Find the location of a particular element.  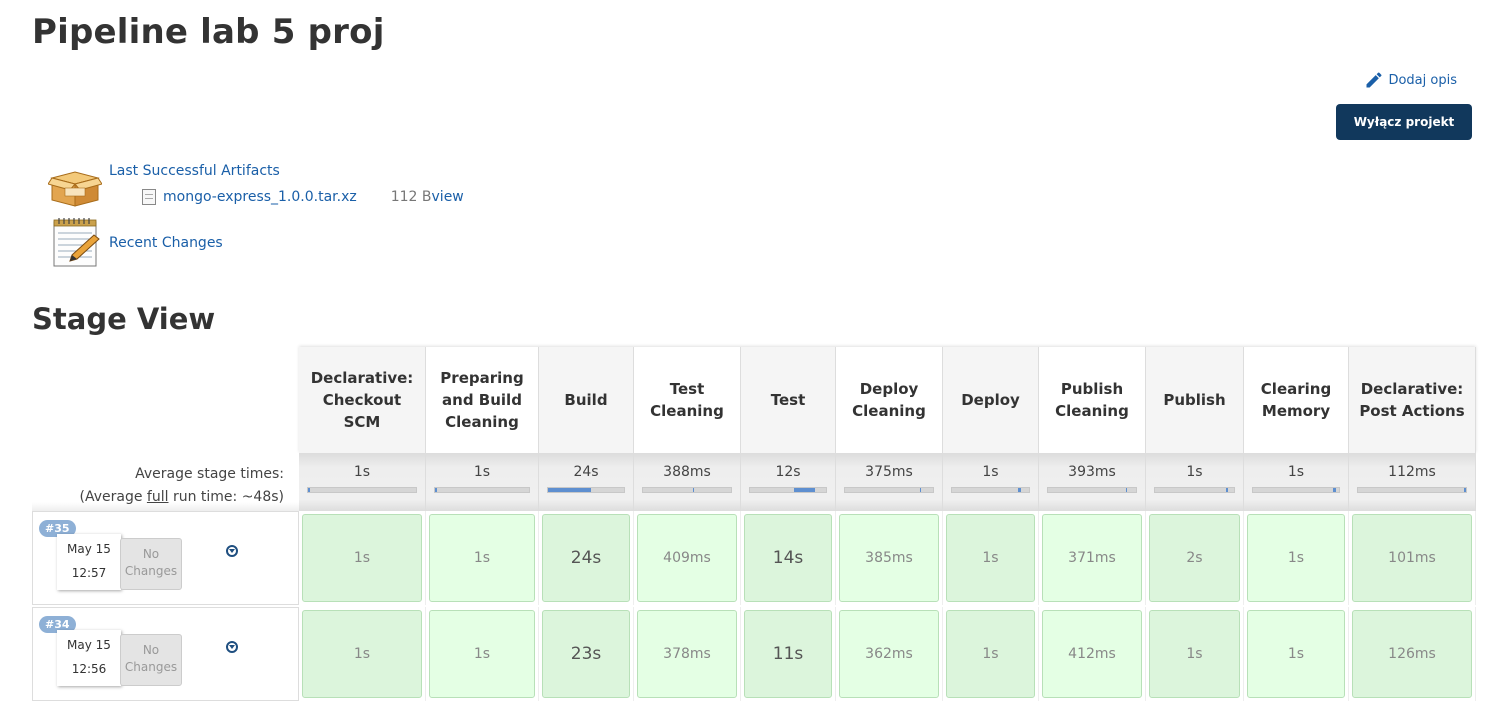

stage-average-time: 388ms is located at coordinates (687, 472).